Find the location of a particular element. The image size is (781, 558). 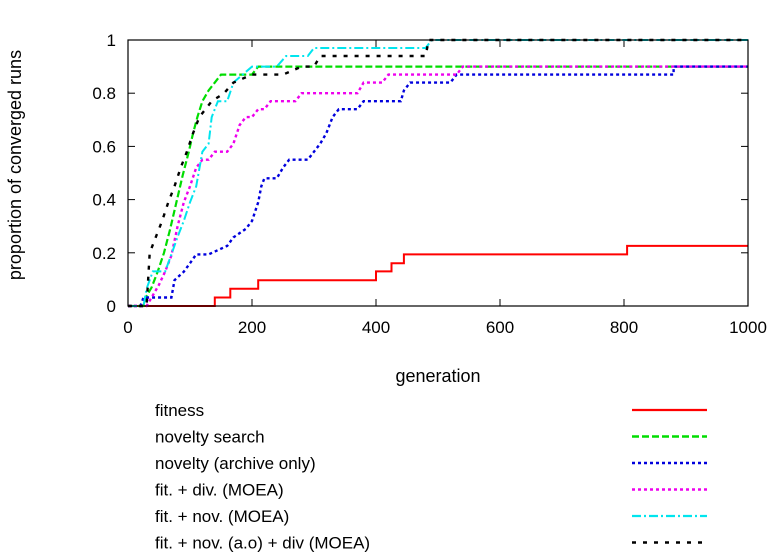

legend-label: fitness is located at coordinates (179, 410).